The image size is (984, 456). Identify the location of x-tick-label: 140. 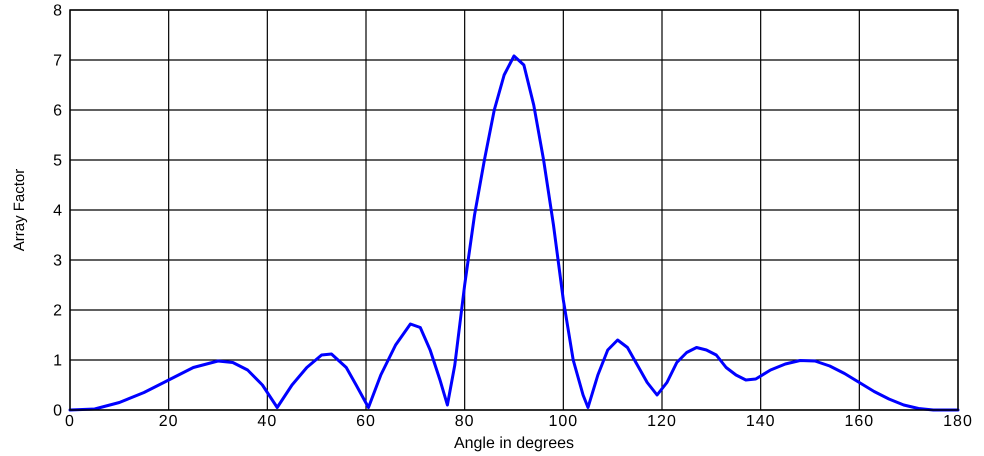
(761, 421).